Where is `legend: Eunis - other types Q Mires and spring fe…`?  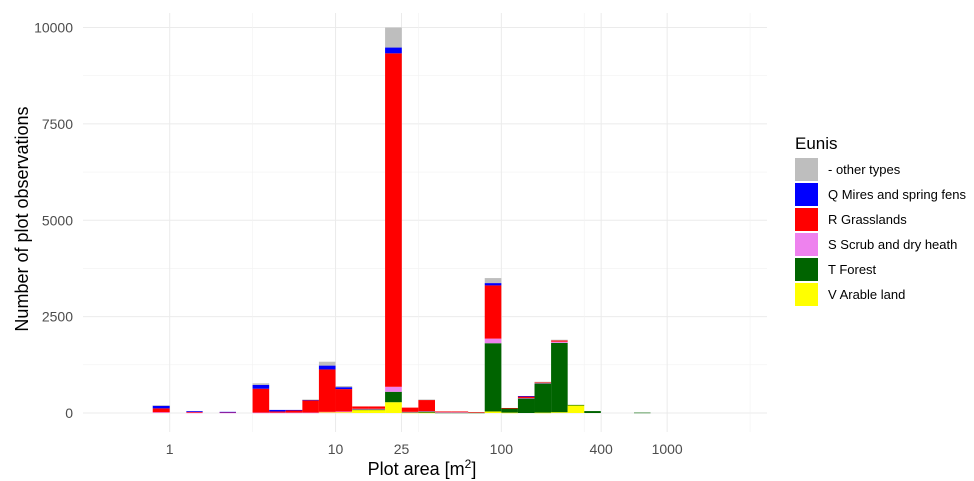 legend: Eunis - other types Q Mires and spring fe… is located at coordinates (881, 220).